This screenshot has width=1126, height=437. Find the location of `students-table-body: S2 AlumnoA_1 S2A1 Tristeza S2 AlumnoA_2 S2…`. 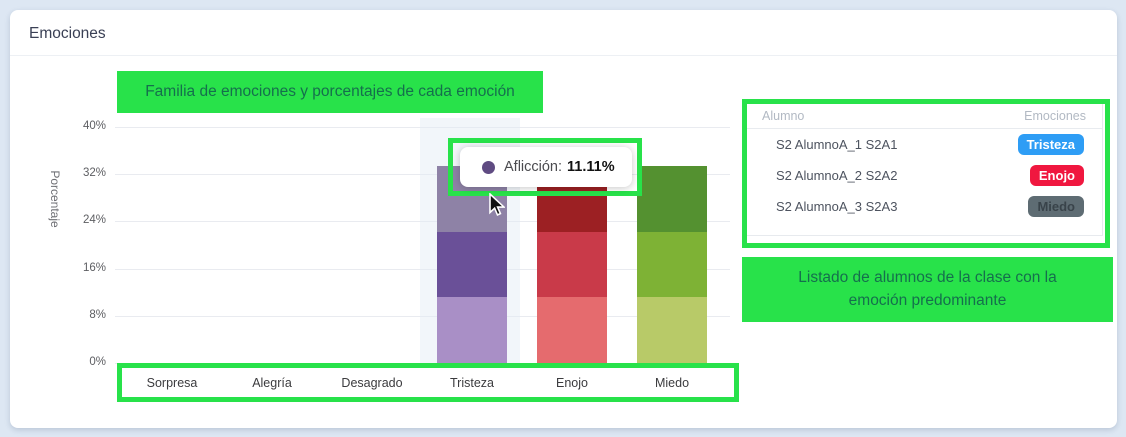

students-table-body: S2 AlumnoA_1 S2A1 Tristeza S2 AlumnoA_2 S2… is located at coordinates (924, 175).